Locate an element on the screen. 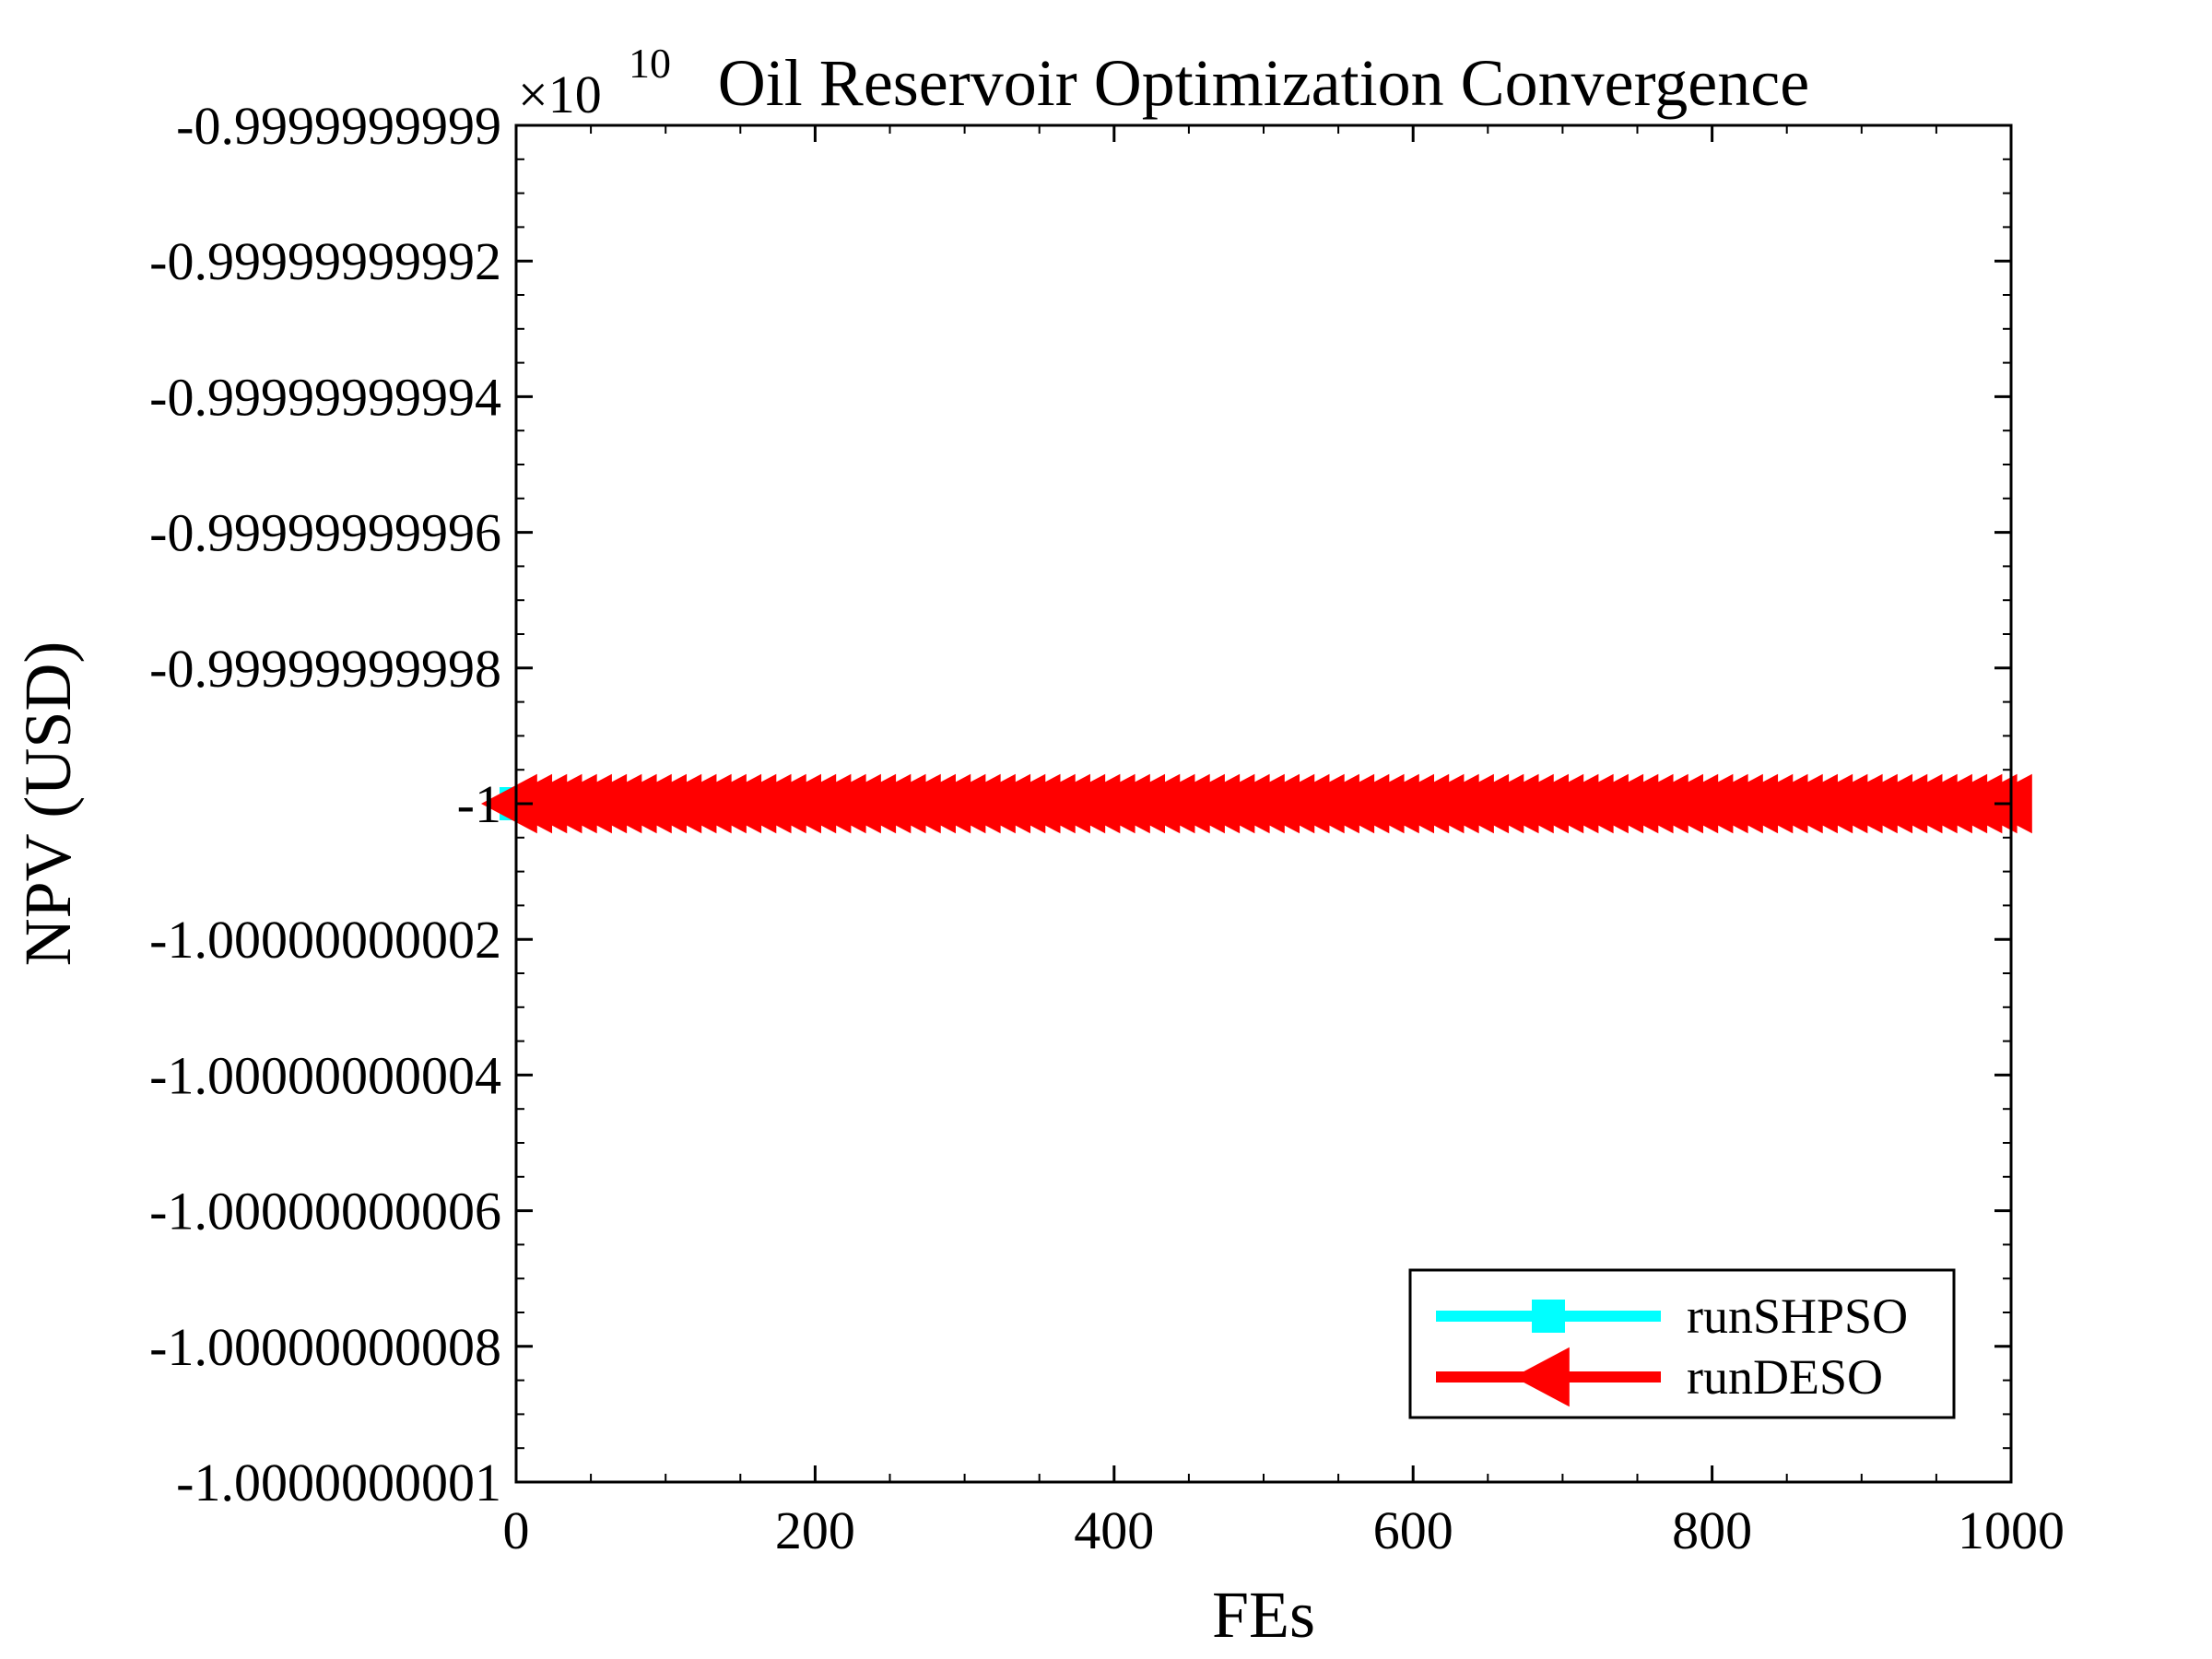  series-runDESO is located at coordinates (1256, 803).